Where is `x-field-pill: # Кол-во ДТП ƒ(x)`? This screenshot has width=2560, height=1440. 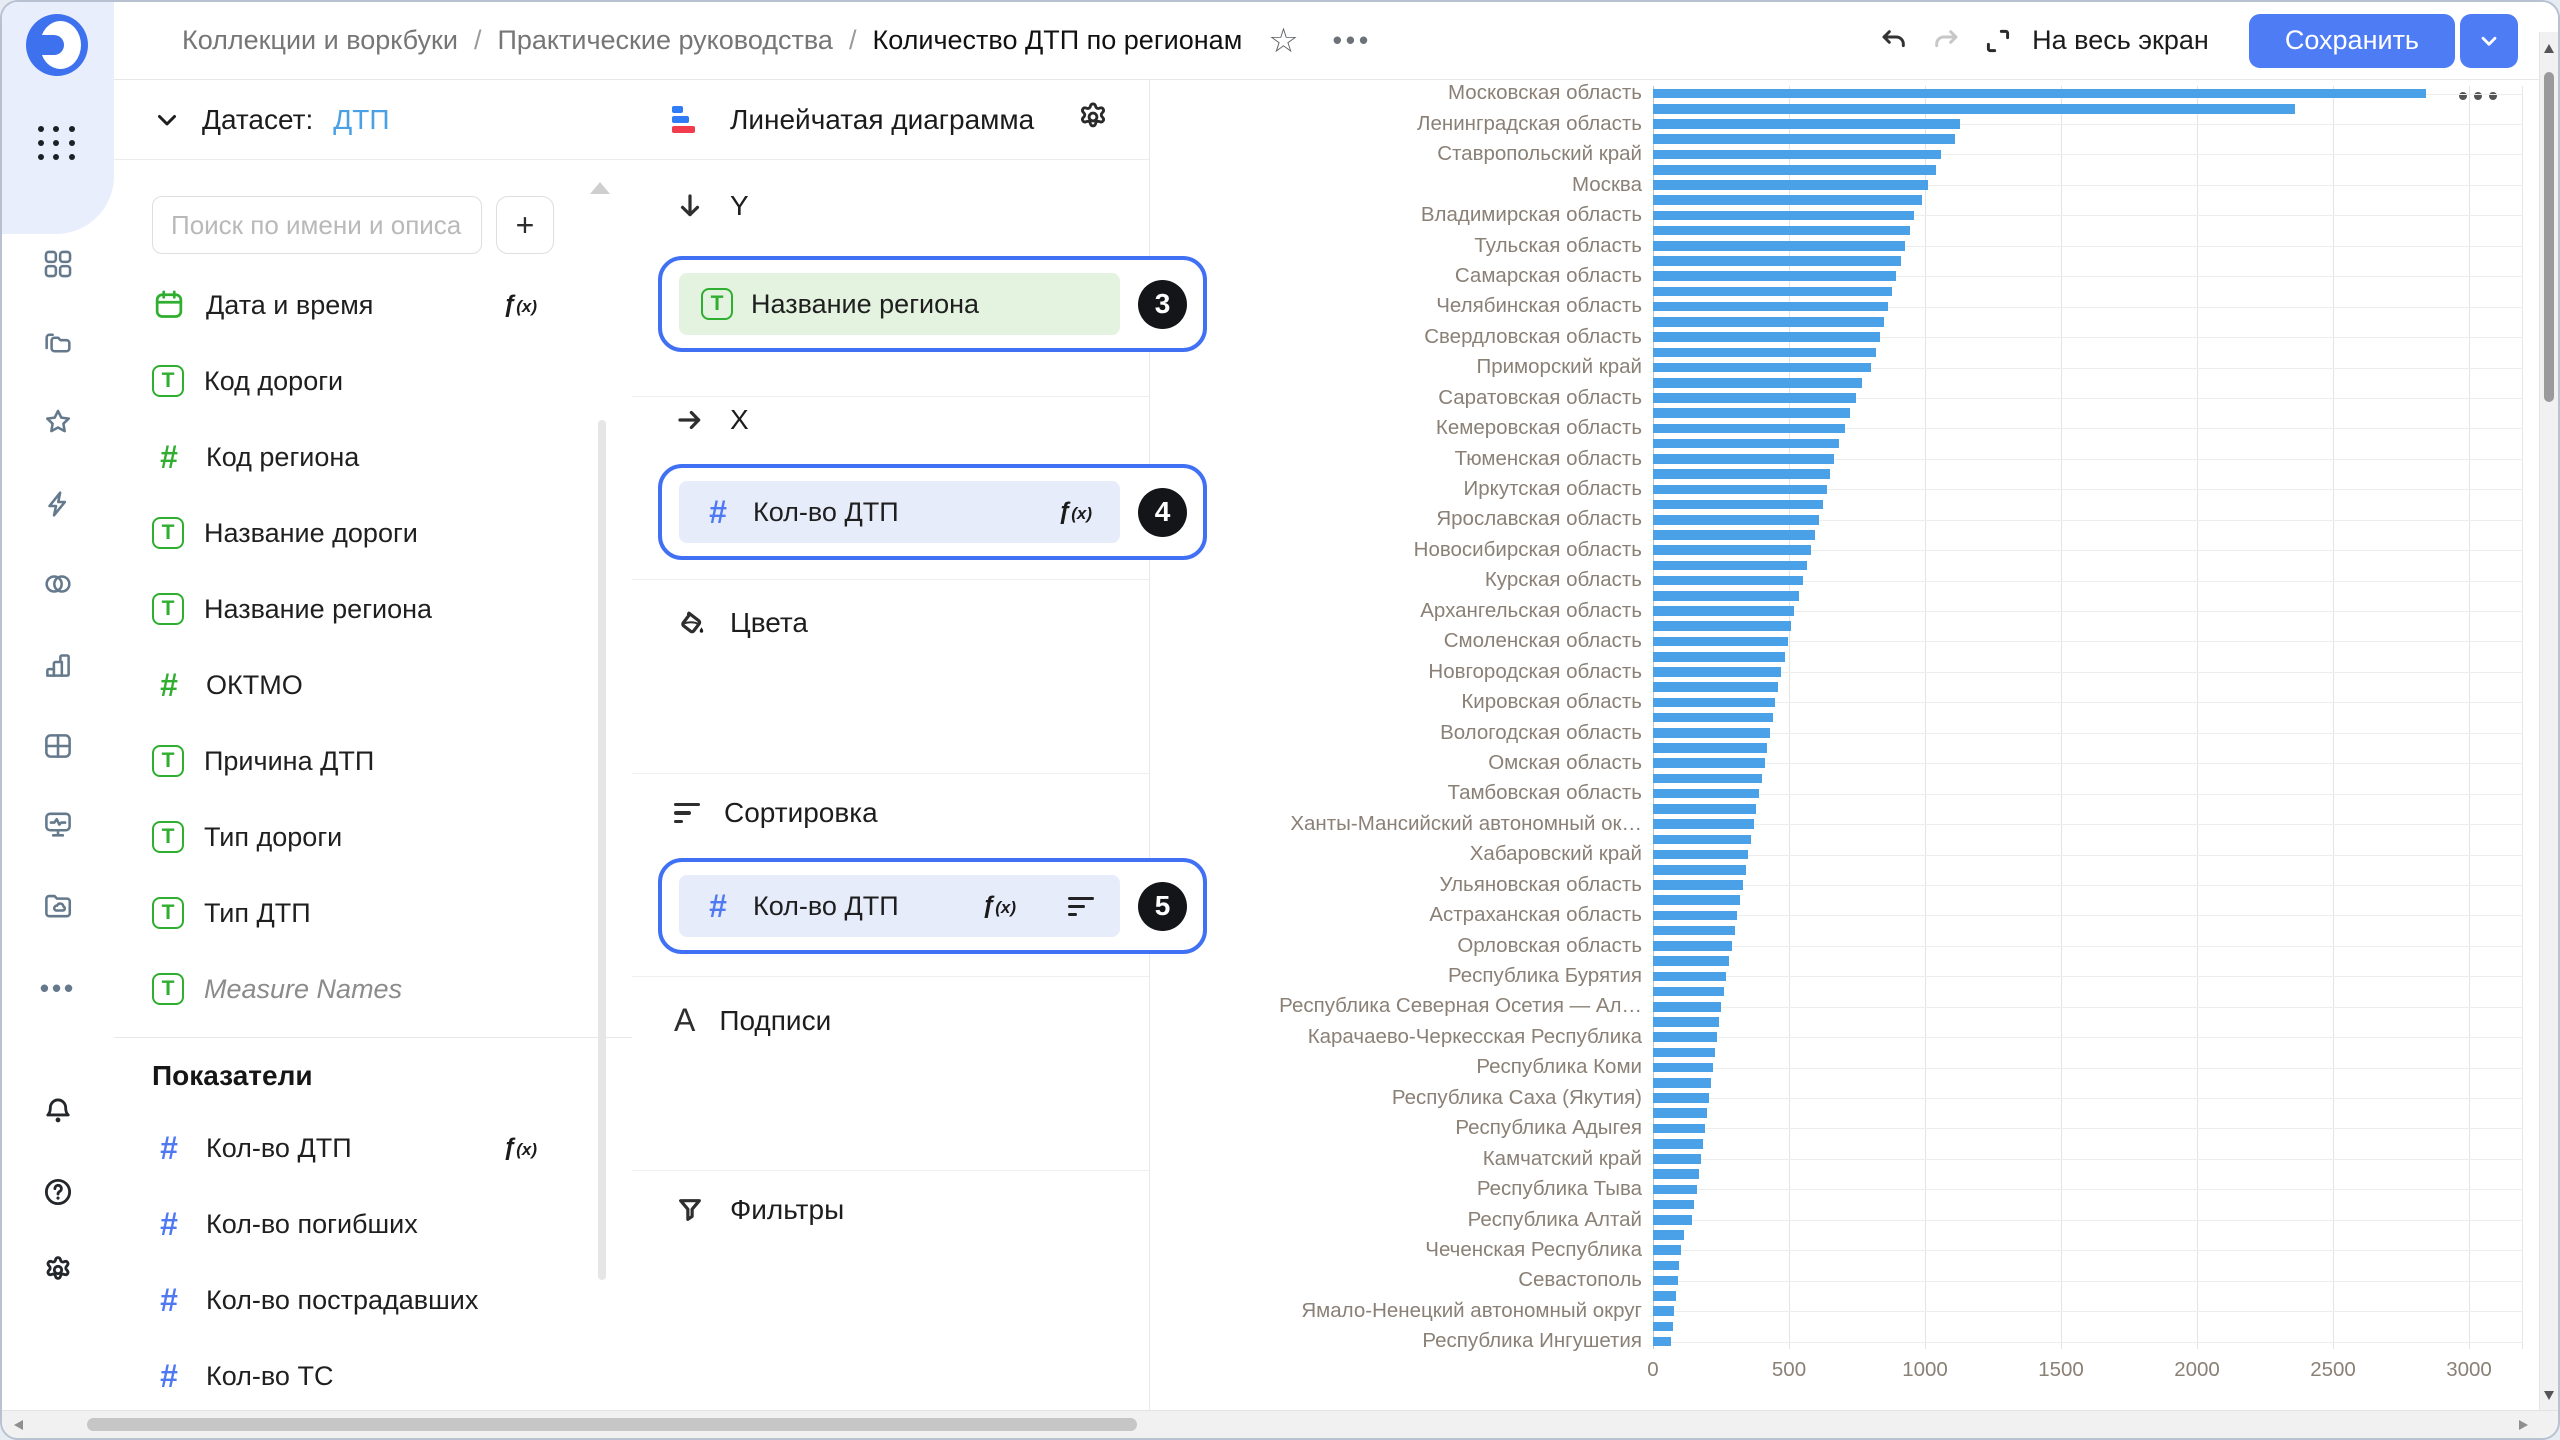
x-field-pill: # Кол-во ДТП ƒ(x) is located at coordinates (899, 512).